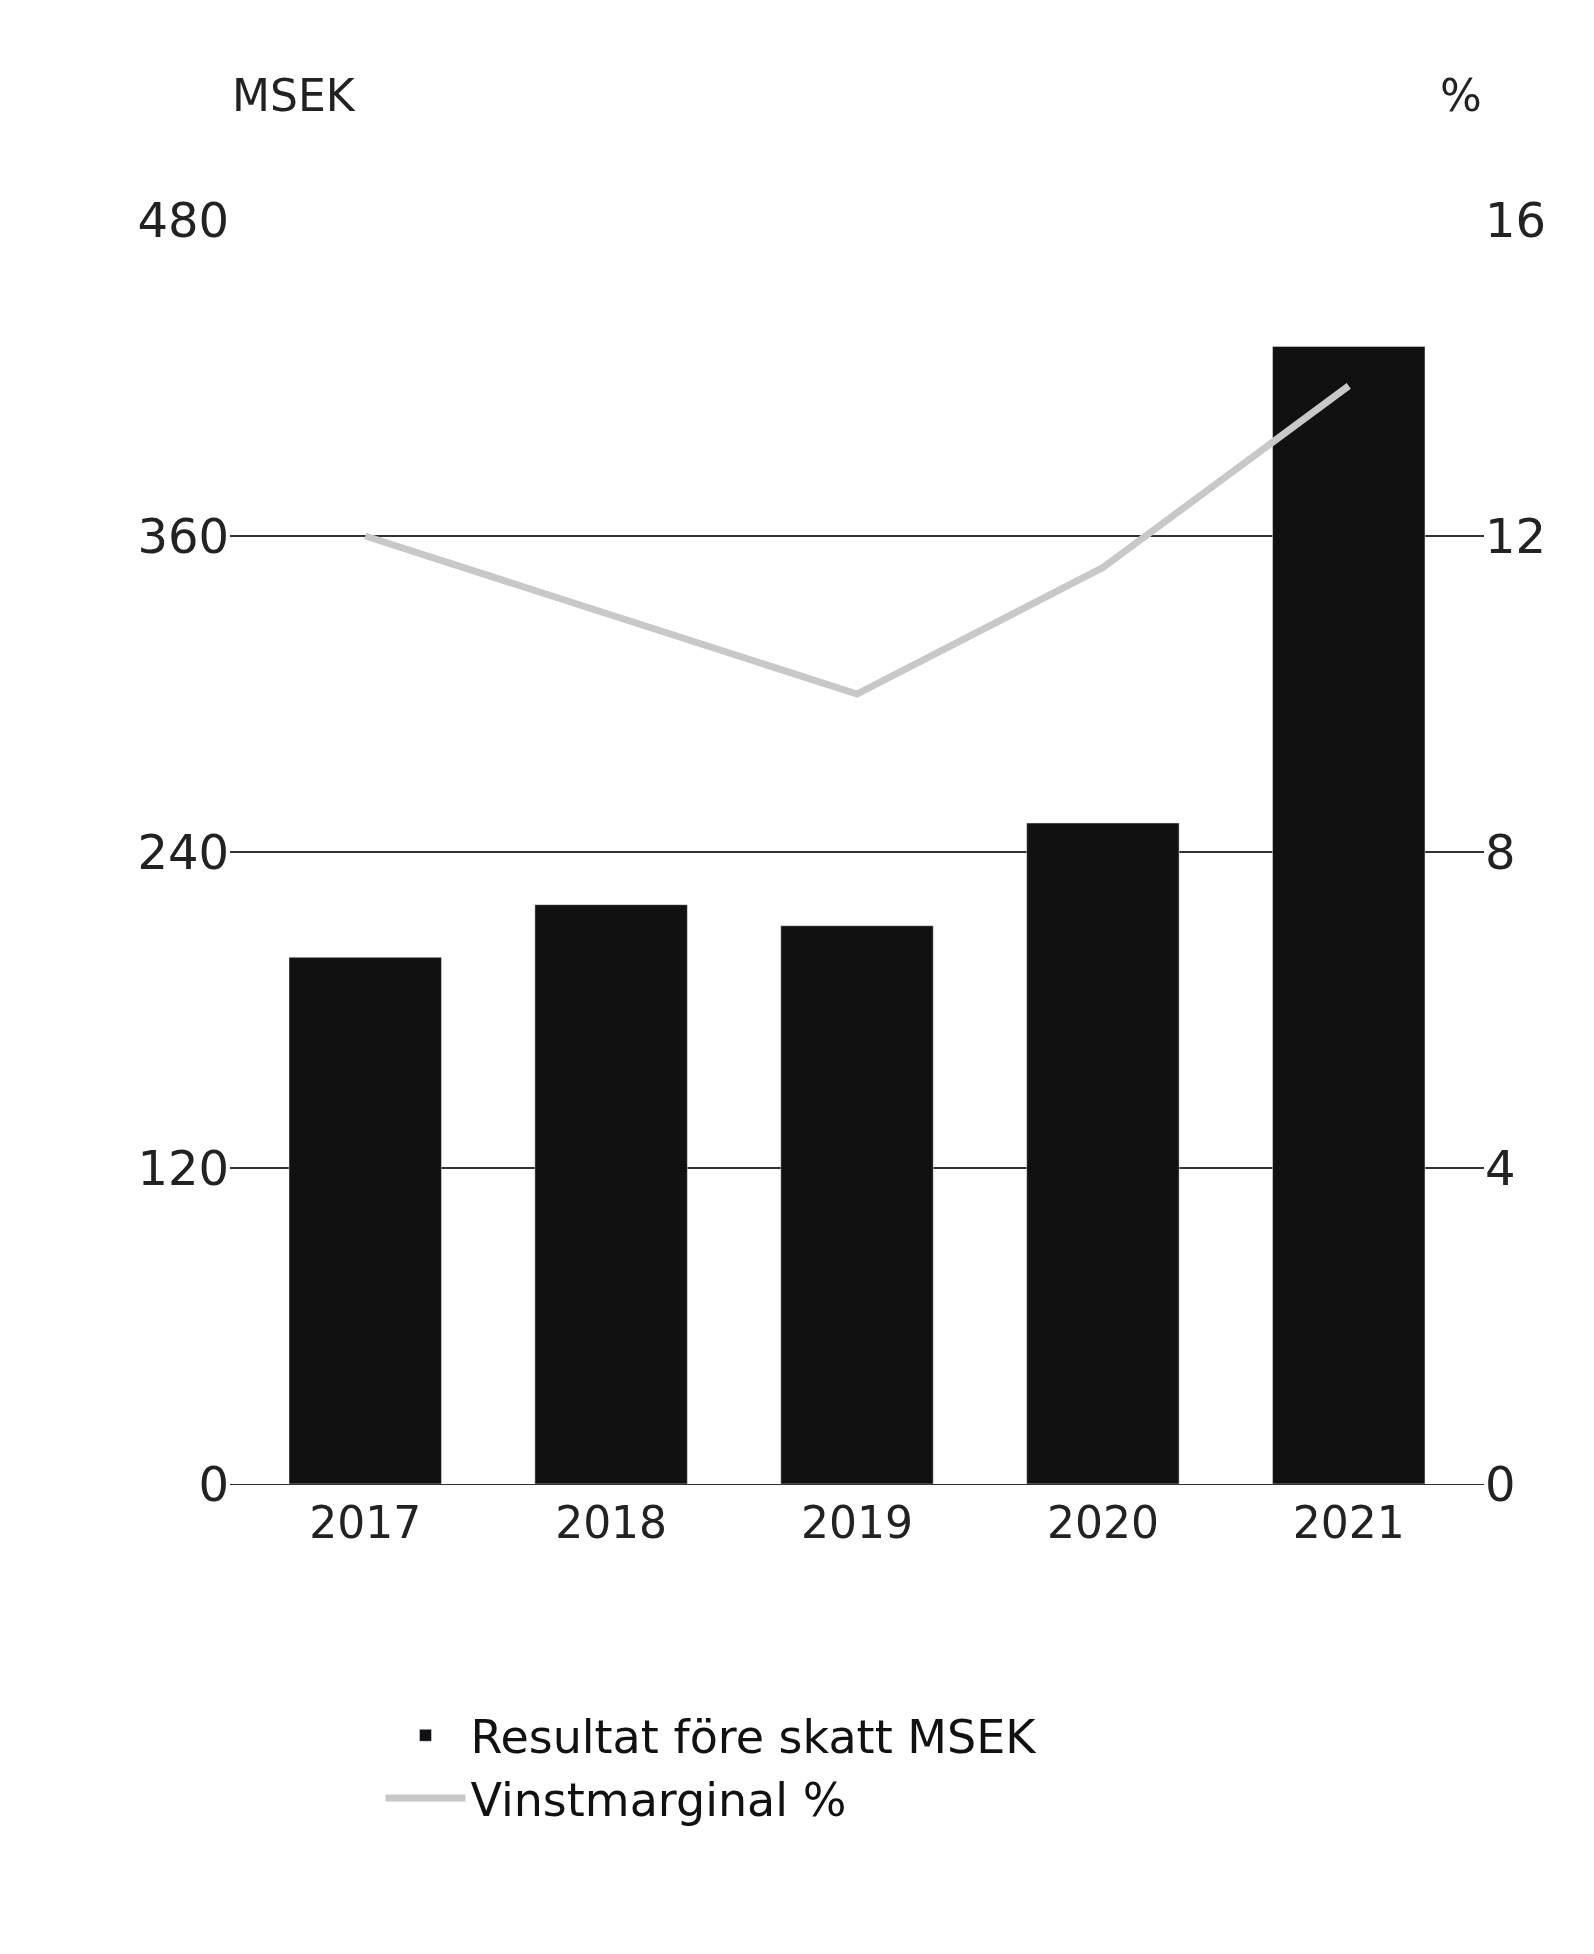 Image resolution: width=1594 pixels, height=1954 pixels. Describe the element at coordinates (1500, 1167) in the screenshot. I see `y2-tick-label: 4` at that location.